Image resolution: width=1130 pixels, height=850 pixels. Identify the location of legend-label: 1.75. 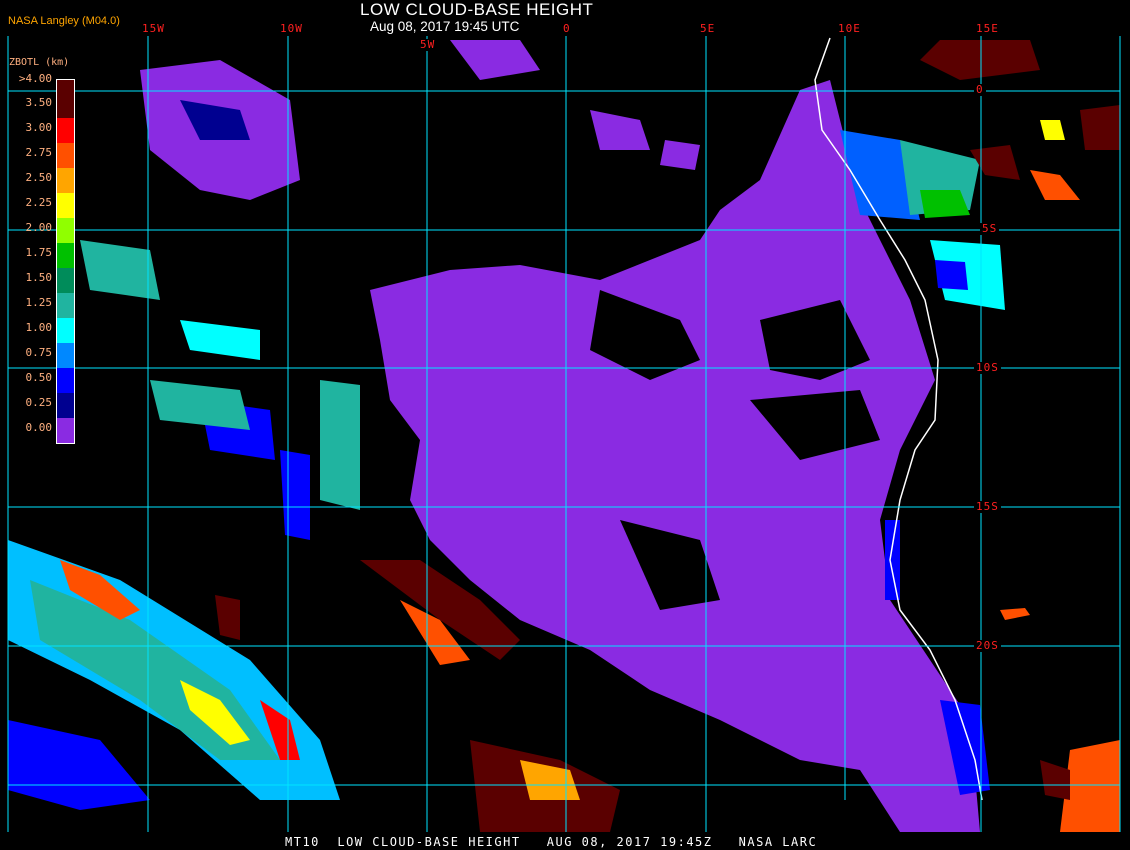
(39, 252).